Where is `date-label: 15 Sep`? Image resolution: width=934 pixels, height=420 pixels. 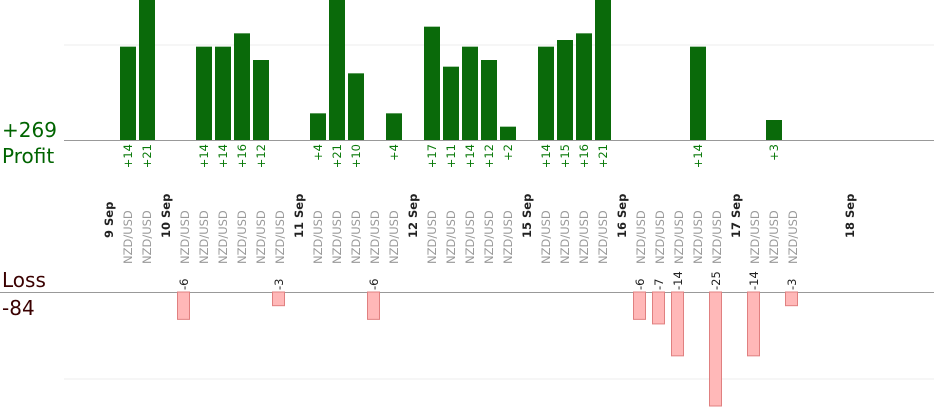 date-label: 15 Sep is located at coordinates (527, 216).